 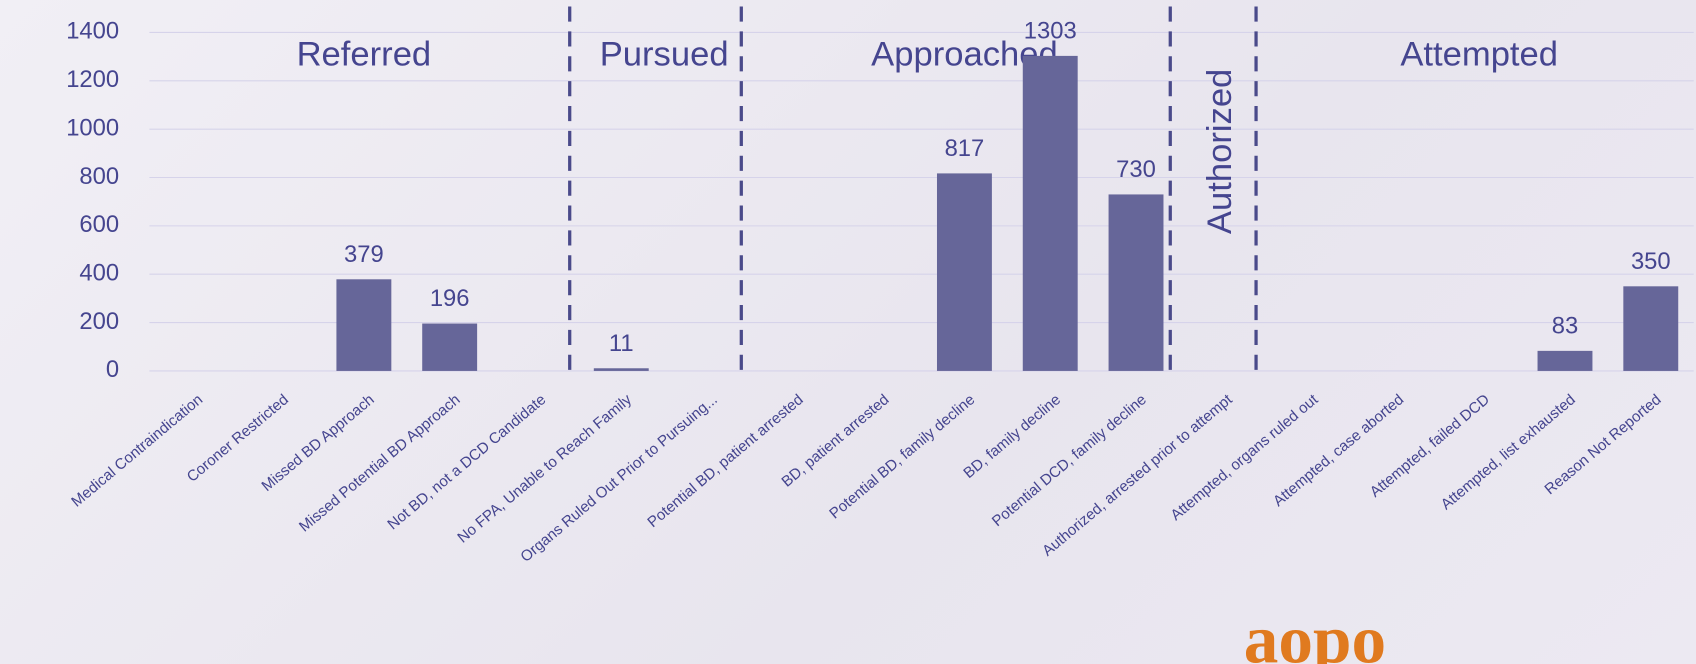 What do you see at coordinates (1565, 325) in the screenshot?
I see `value-label: 83` at bounding box center [1565, 325].